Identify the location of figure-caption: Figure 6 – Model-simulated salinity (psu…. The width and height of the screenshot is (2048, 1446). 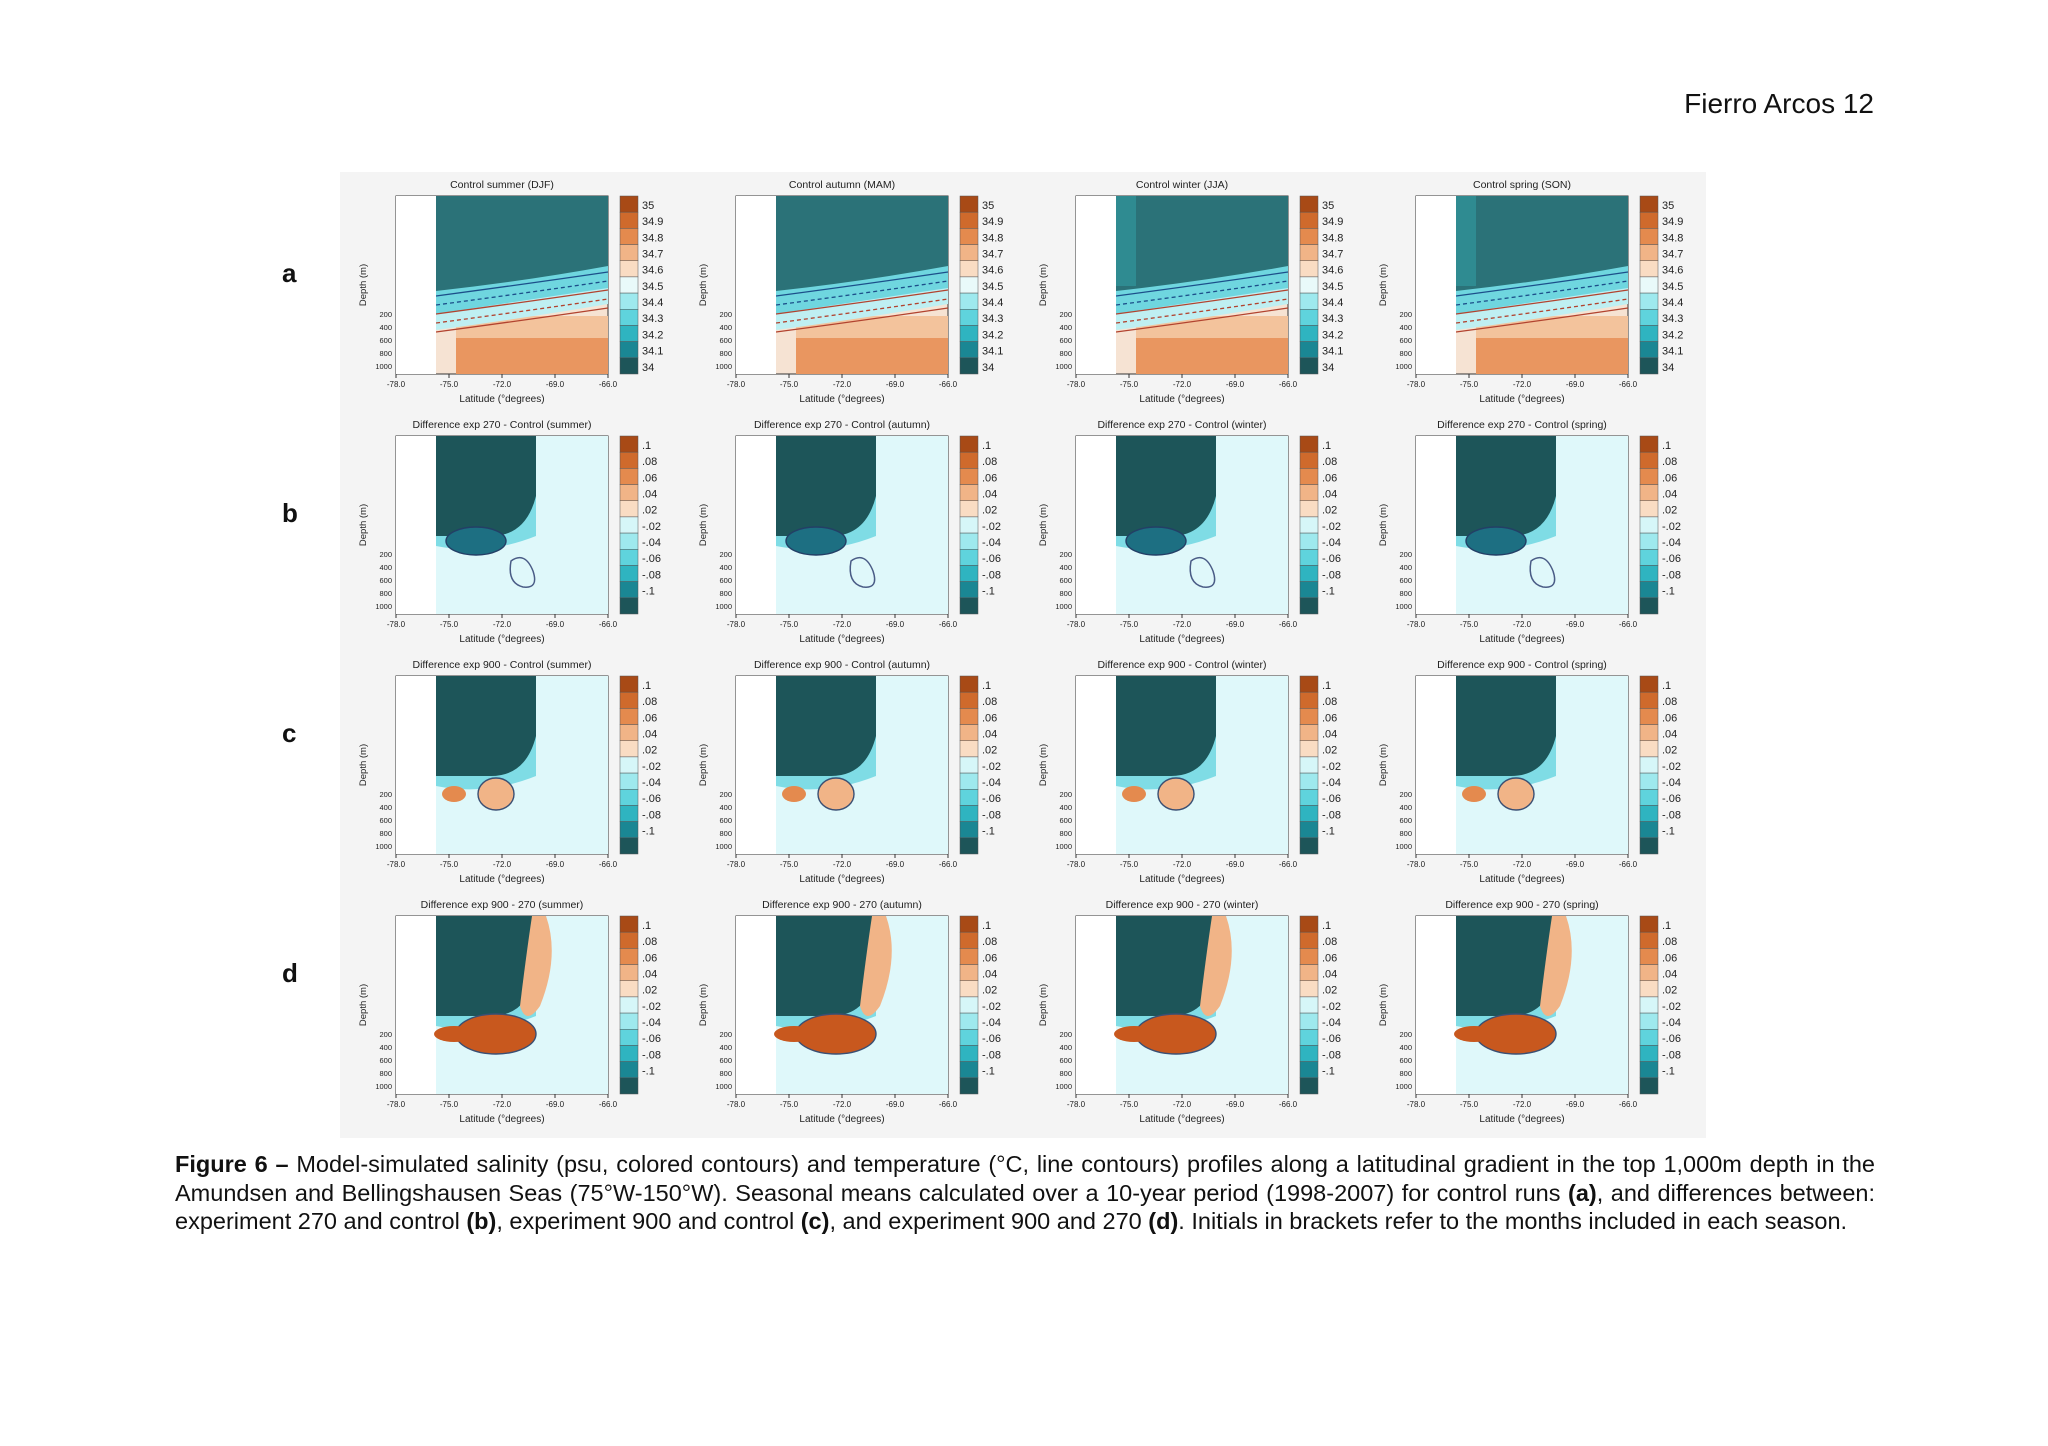
(1025, 1193).